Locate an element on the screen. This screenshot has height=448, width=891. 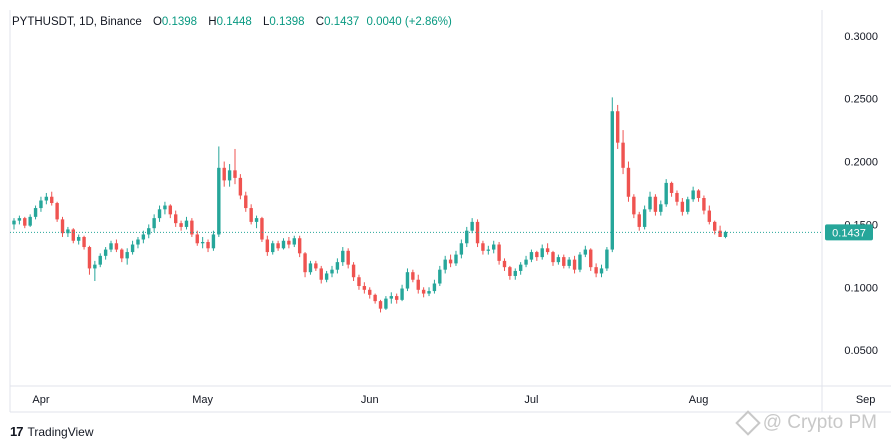
last-price-badge is located at coordinates (849, 232).